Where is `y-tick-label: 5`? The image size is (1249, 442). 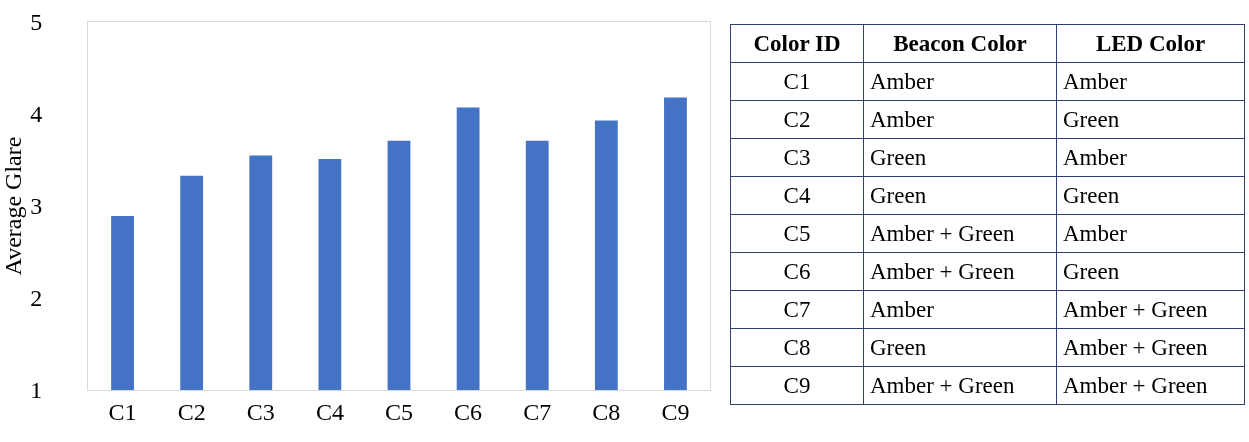
y-tick-label: 5 is located at coordinates (36, 22).